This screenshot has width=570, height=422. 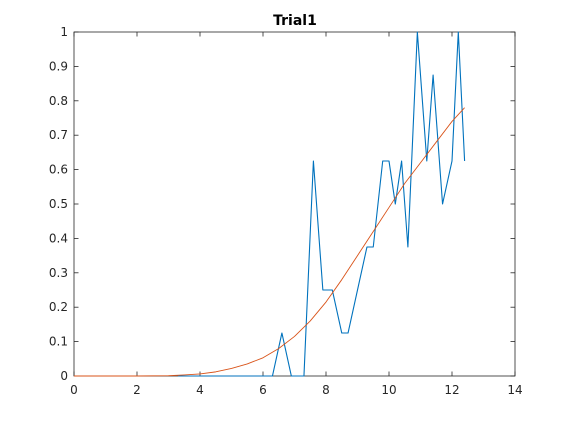 What do you see at coordinates (58, 273) in the screenshot?
I see `y-tick-label: 0.3` at bounding box center [58, 273].